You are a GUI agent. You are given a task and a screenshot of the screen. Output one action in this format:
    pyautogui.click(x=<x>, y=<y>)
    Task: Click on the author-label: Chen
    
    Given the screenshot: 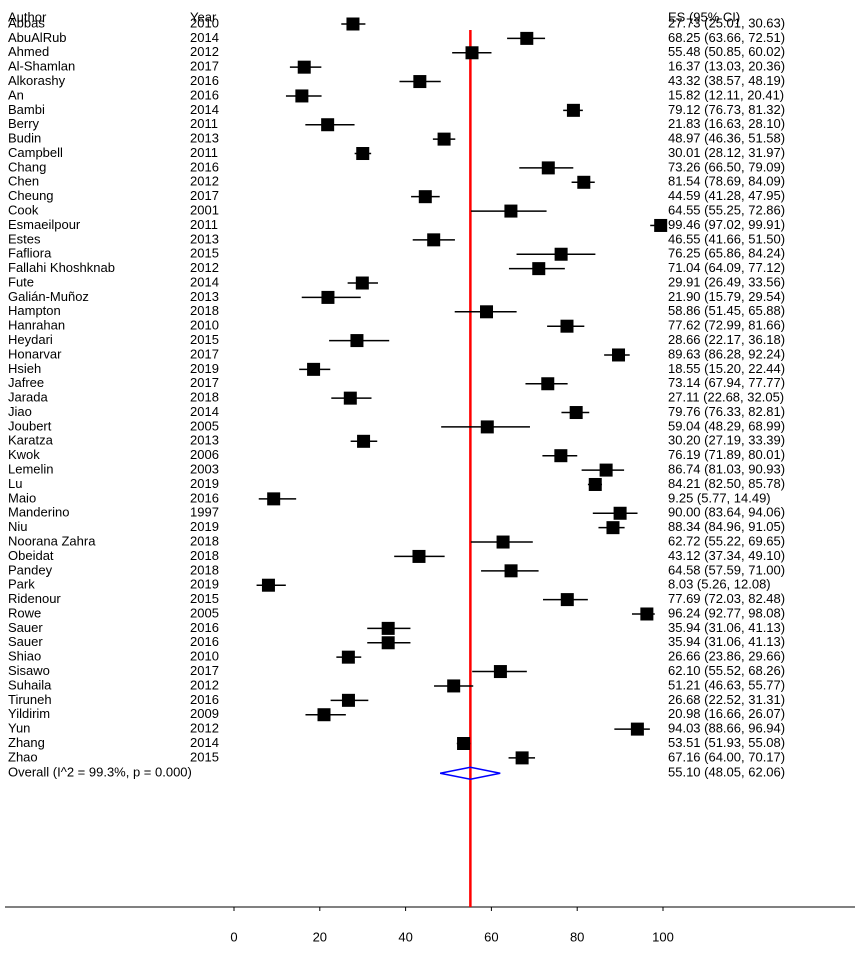 What is the action you would take?
    pyautogui.click(x=23, y=181)
    